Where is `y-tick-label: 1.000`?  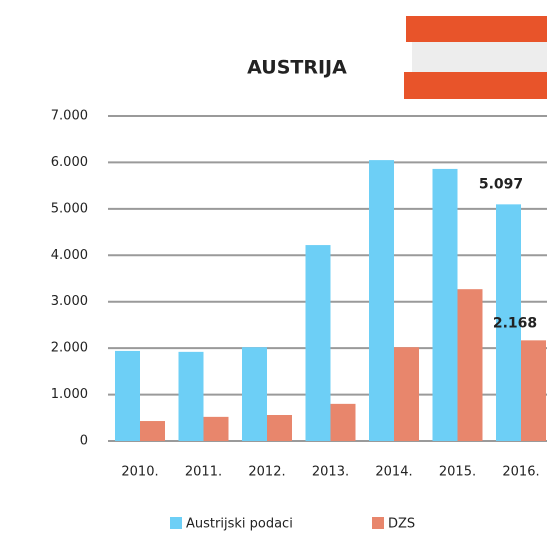
y-tick-label: 1.000 is located at coordinates (69, 394).